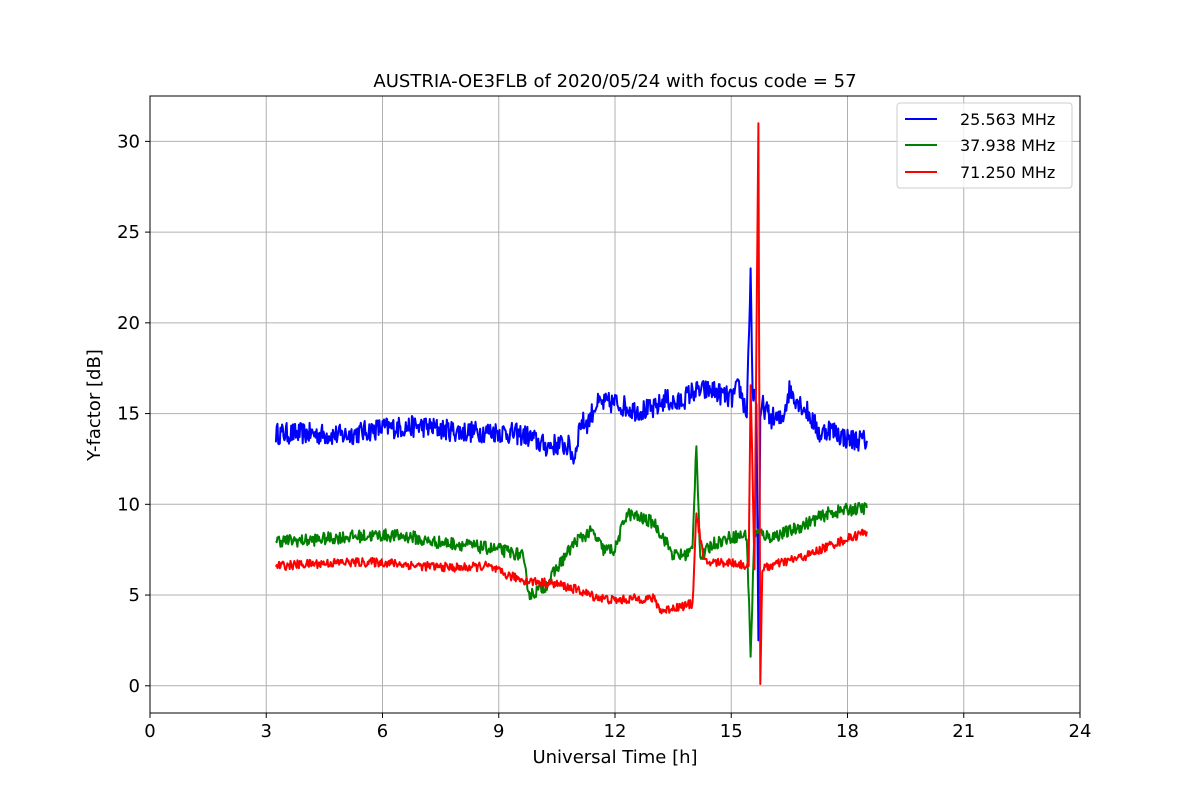 The image size is (1200, 800). I want to click on x-axis-label: Universal Time [h], so click(614, 757).